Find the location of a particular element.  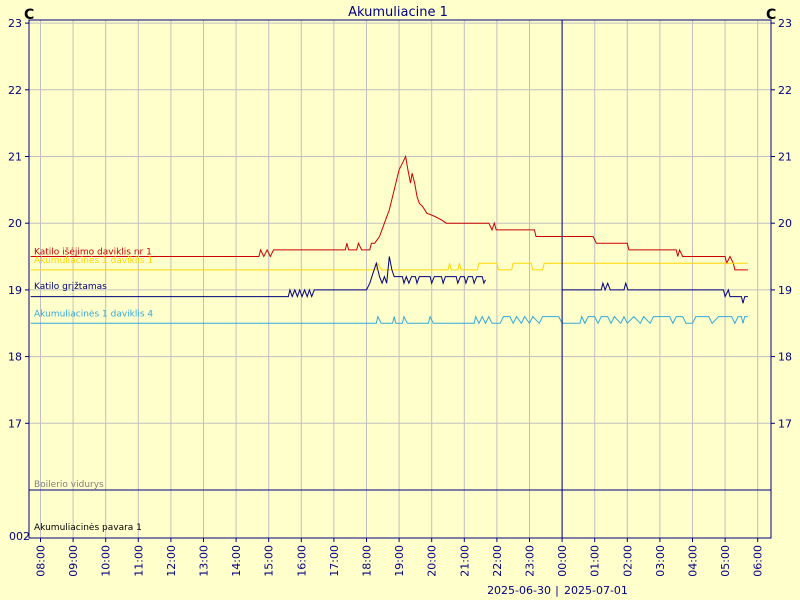

y-tick-label-left: 19 is located at coordinates (15, 290).